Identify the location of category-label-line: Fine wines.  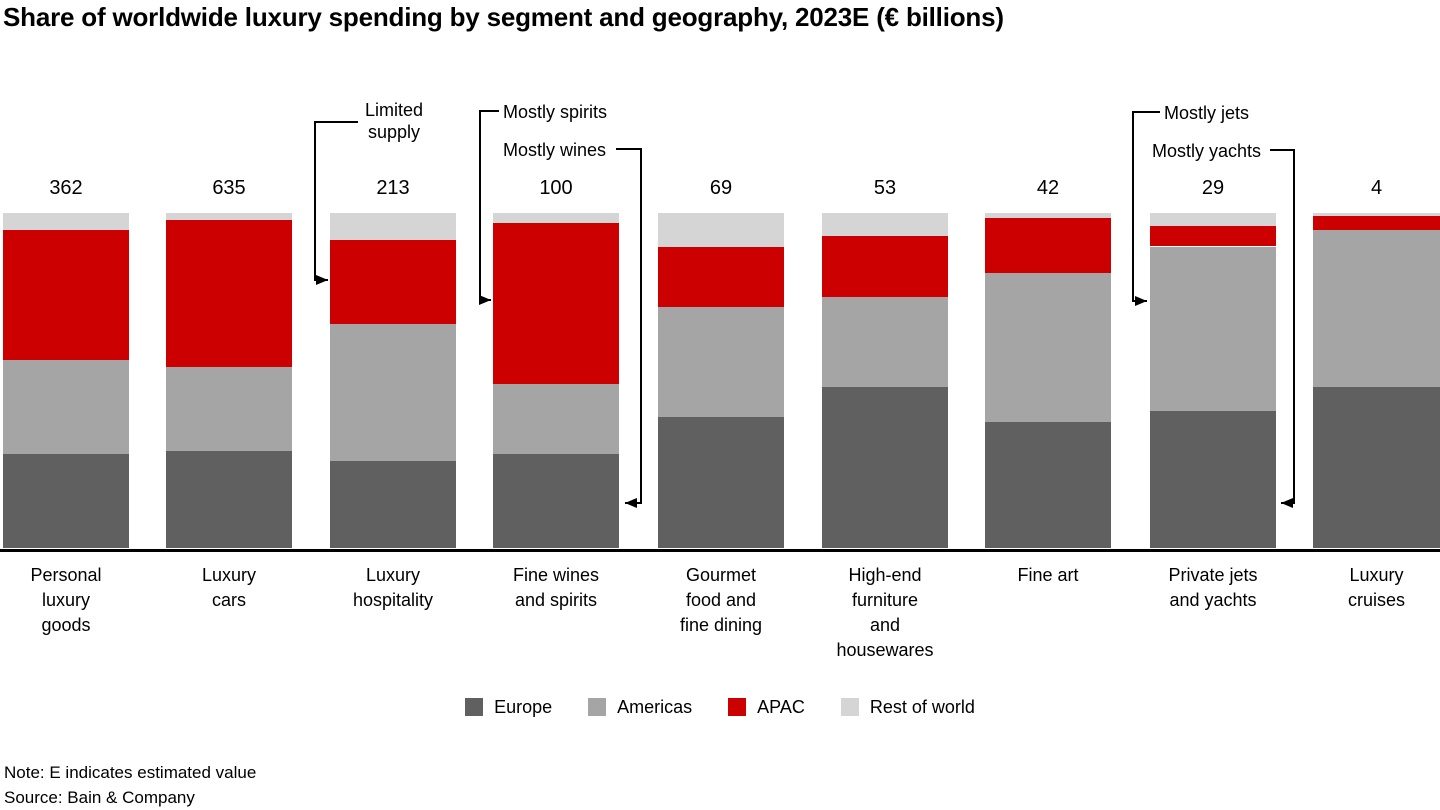
(556, 575).